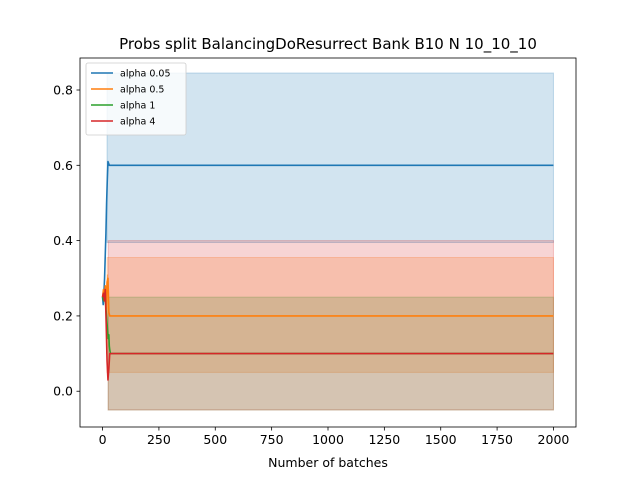 This screenshot has width=640, height=484. What do you see at coordinates (554, 439) in the screenshot?
I see `x-tick-label-8: 2000` at bounding box center [554, 439].